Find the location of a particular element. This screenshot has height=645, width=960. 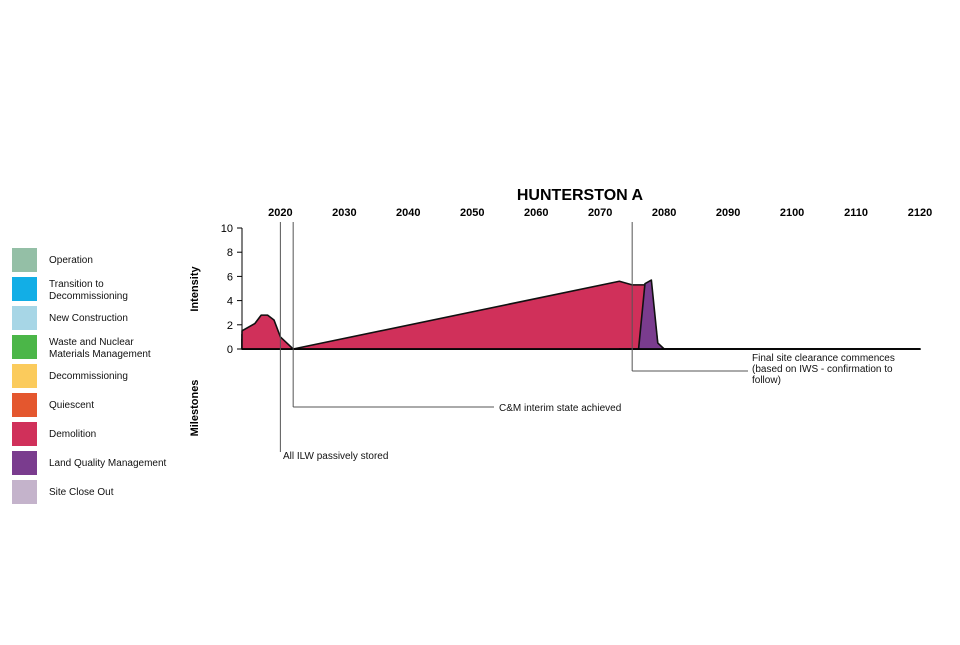

milestone-c-m-interim-state-achieved-label: C&M interim state achieved is located at coordinates (560, 408).